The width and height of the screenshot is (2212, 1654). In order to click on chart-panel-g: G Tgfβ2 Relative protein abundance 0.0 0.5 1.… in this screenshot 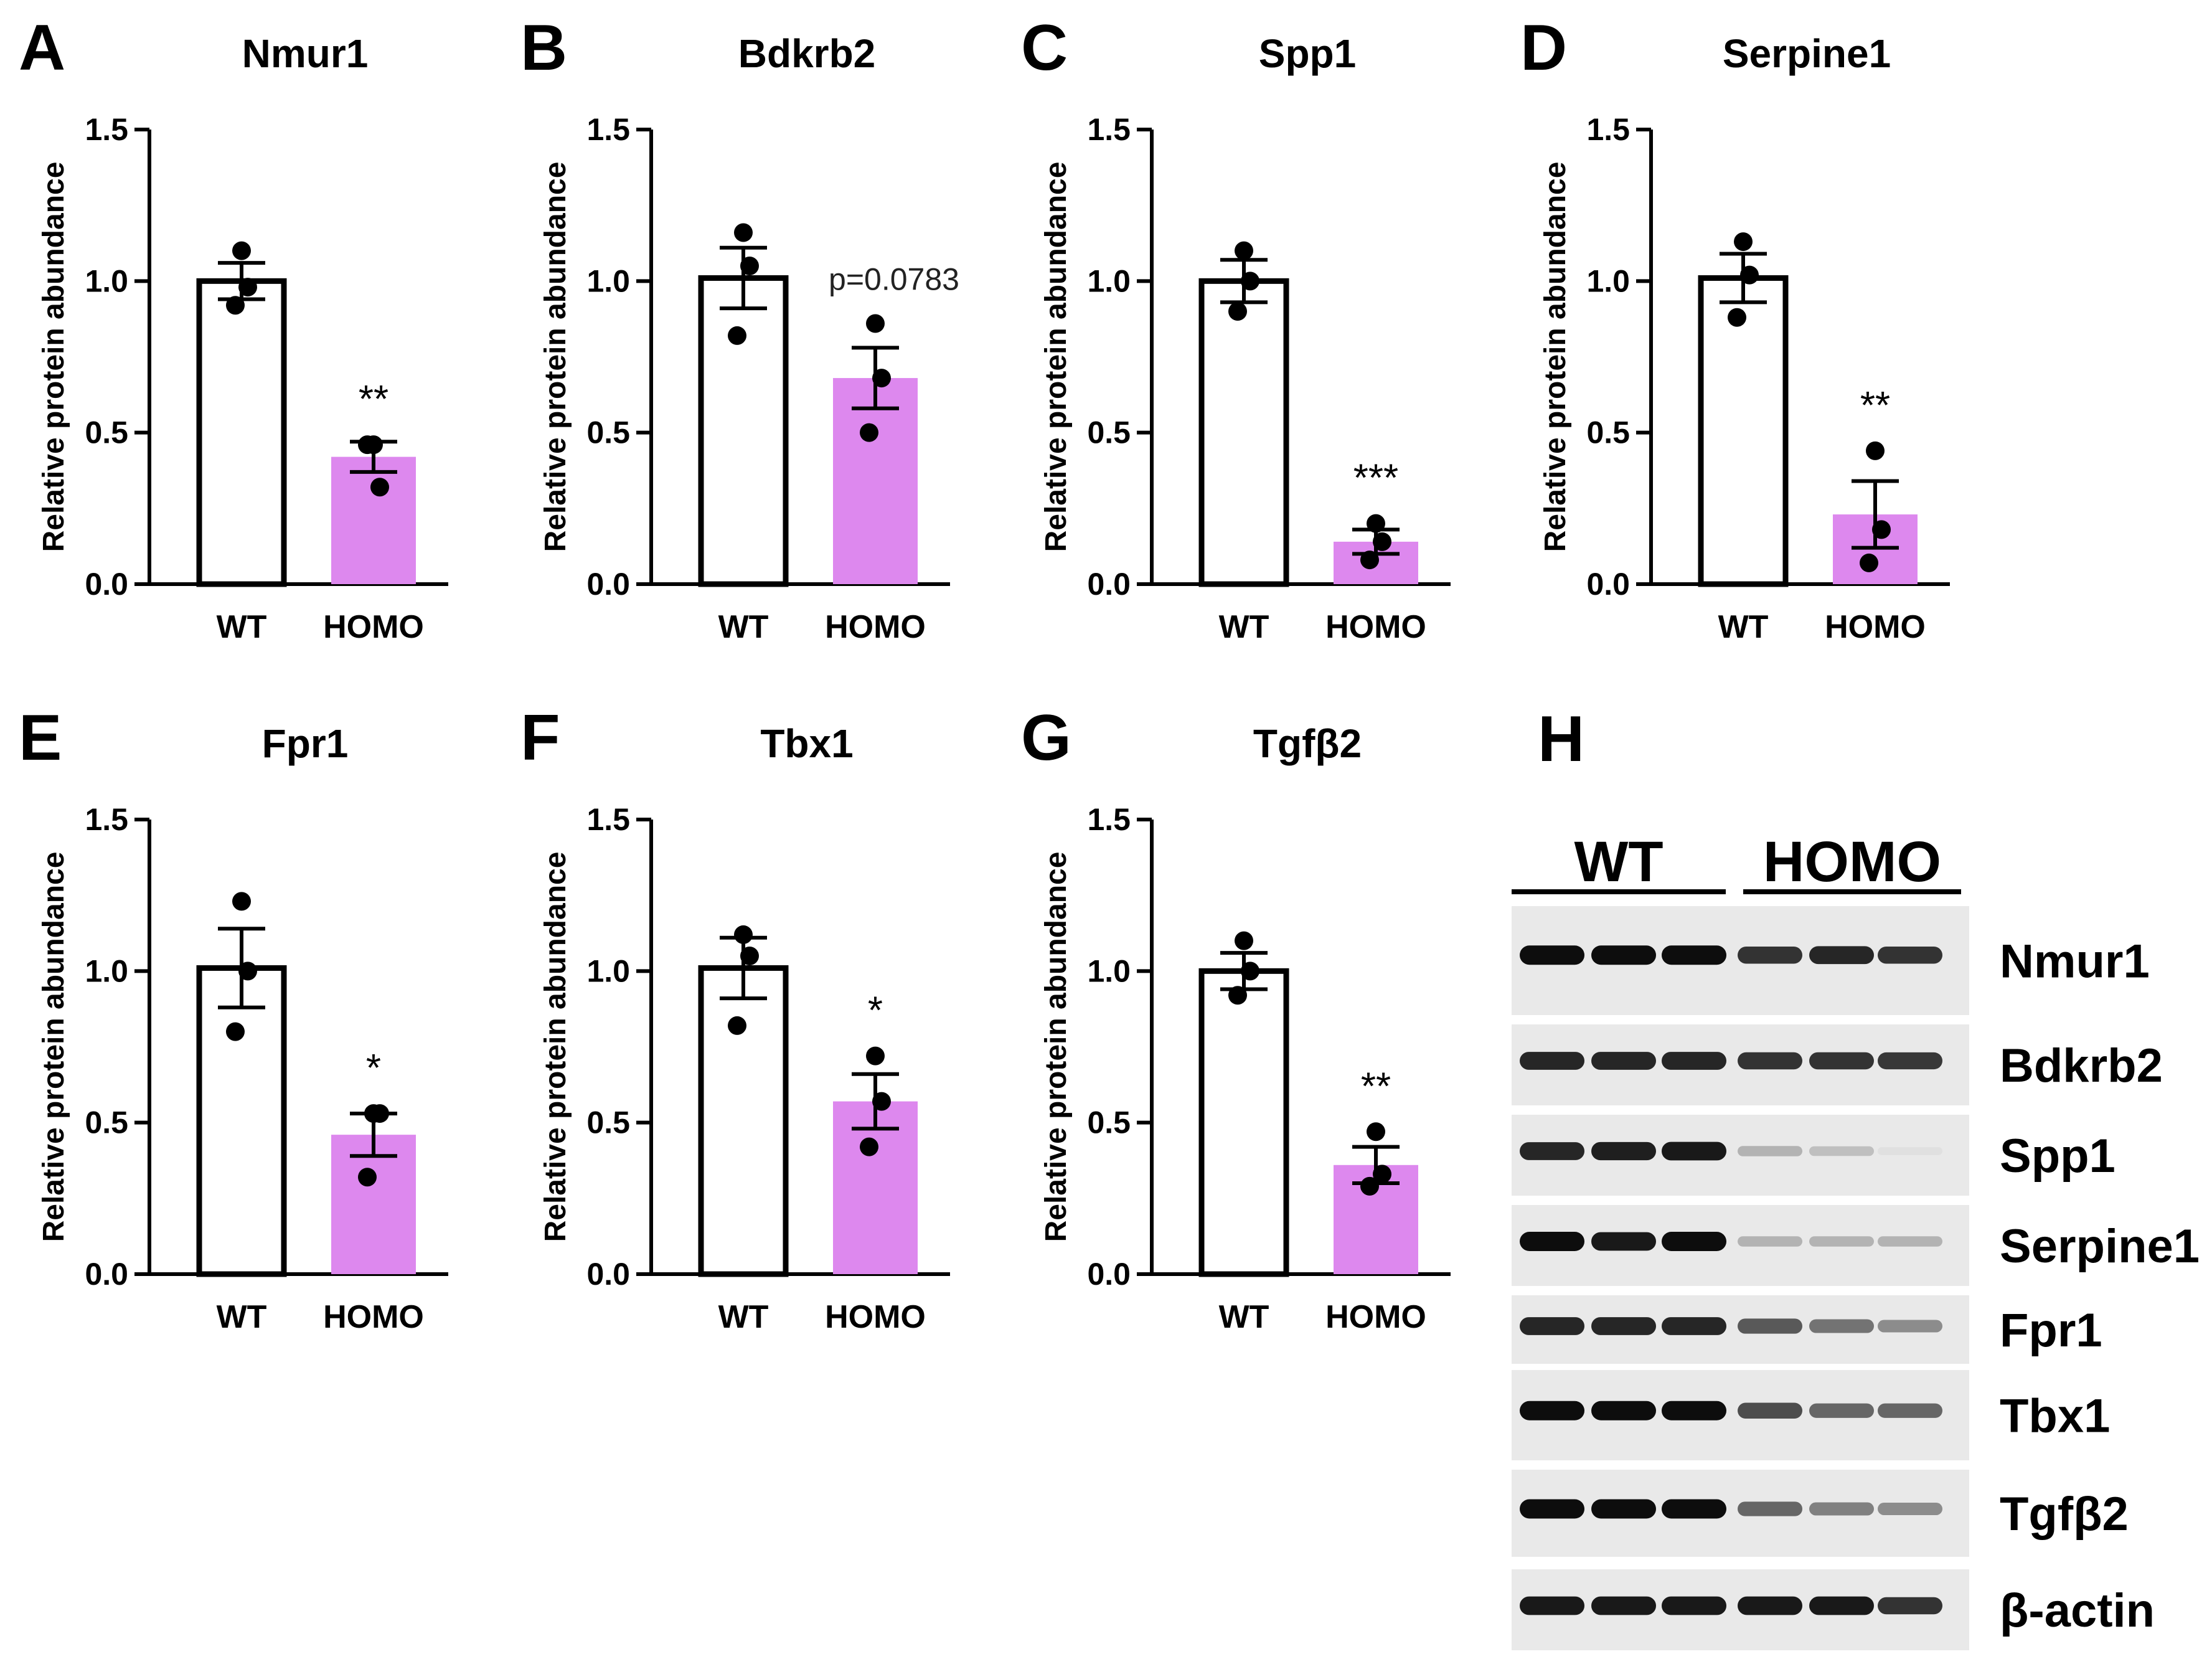, I will do `click(1236, 1018)`.